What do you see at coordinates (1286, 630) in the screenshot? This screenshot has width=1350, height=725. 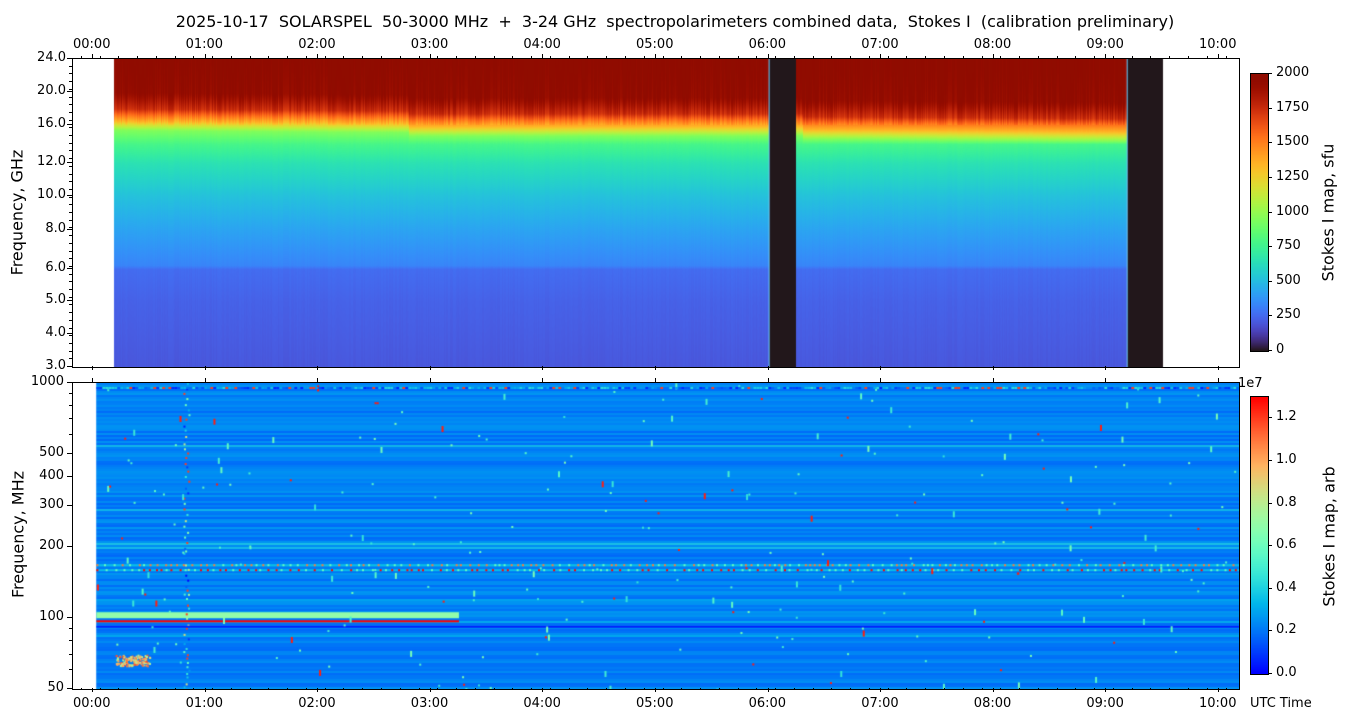 I see `bottom-colorbar-tick-label: 0.2` at bounding box center [1286, 630].